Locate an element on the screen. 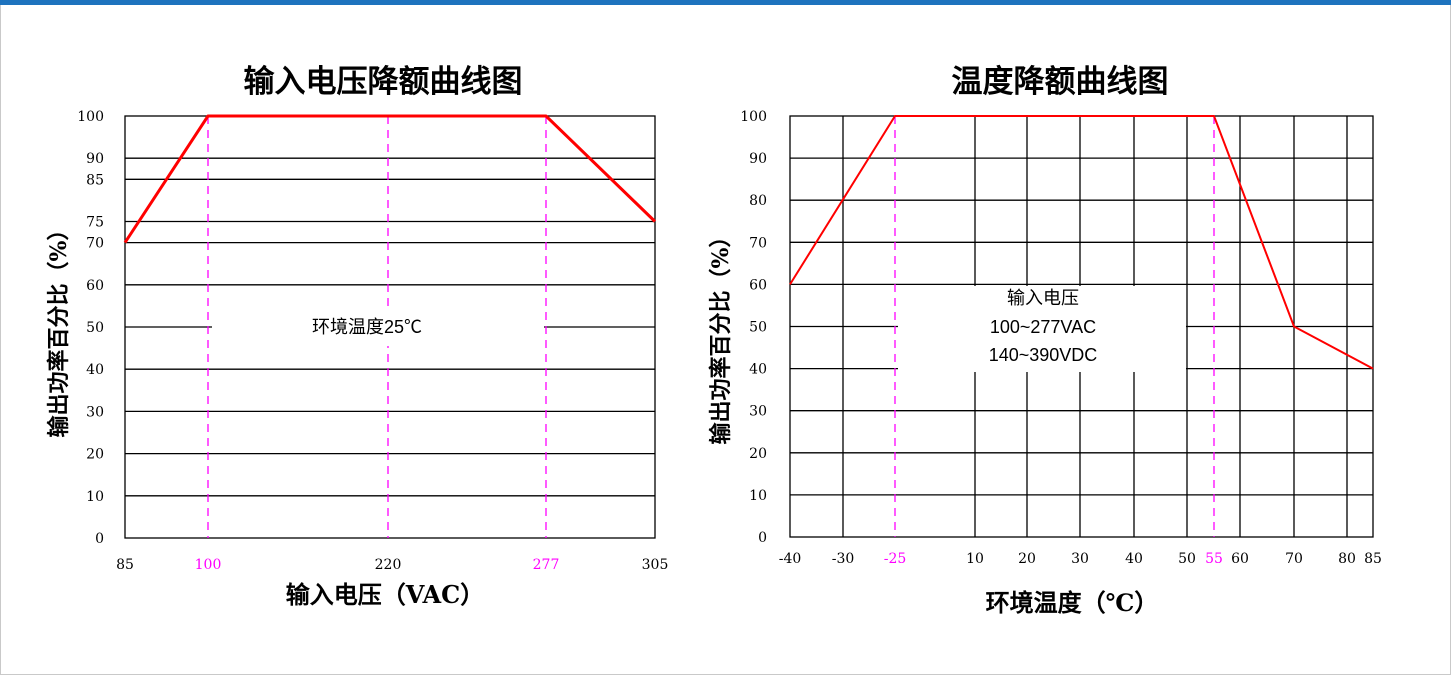 This screenshot has height=675, width=1451. chart1-y-axis-title: 输出功率百分比（%） is located at coordinates (59, 328).